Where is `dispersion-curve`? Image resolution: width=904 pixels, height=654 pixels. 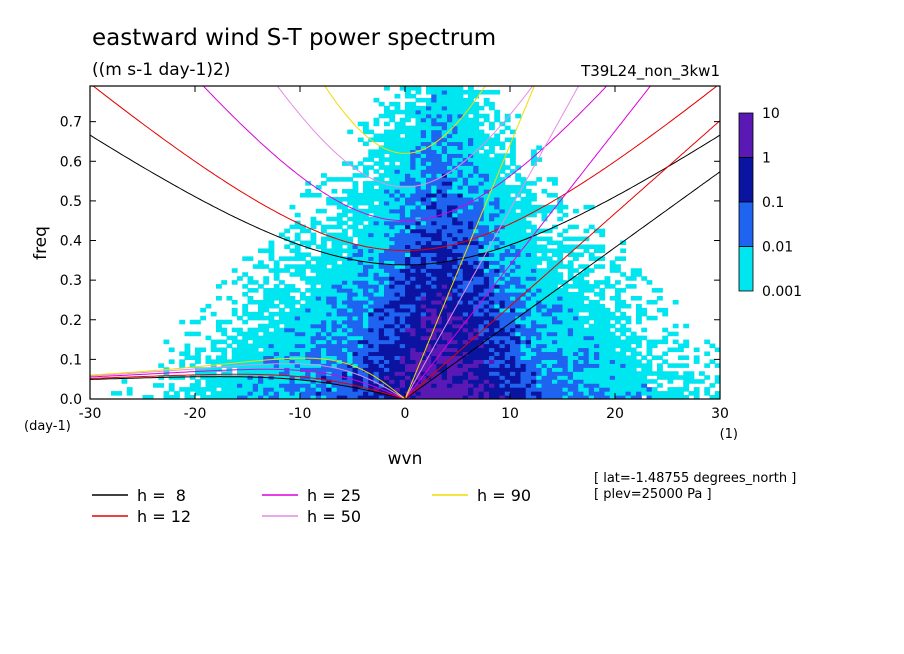 dispersion-curve is located at coordinates (528, 242).